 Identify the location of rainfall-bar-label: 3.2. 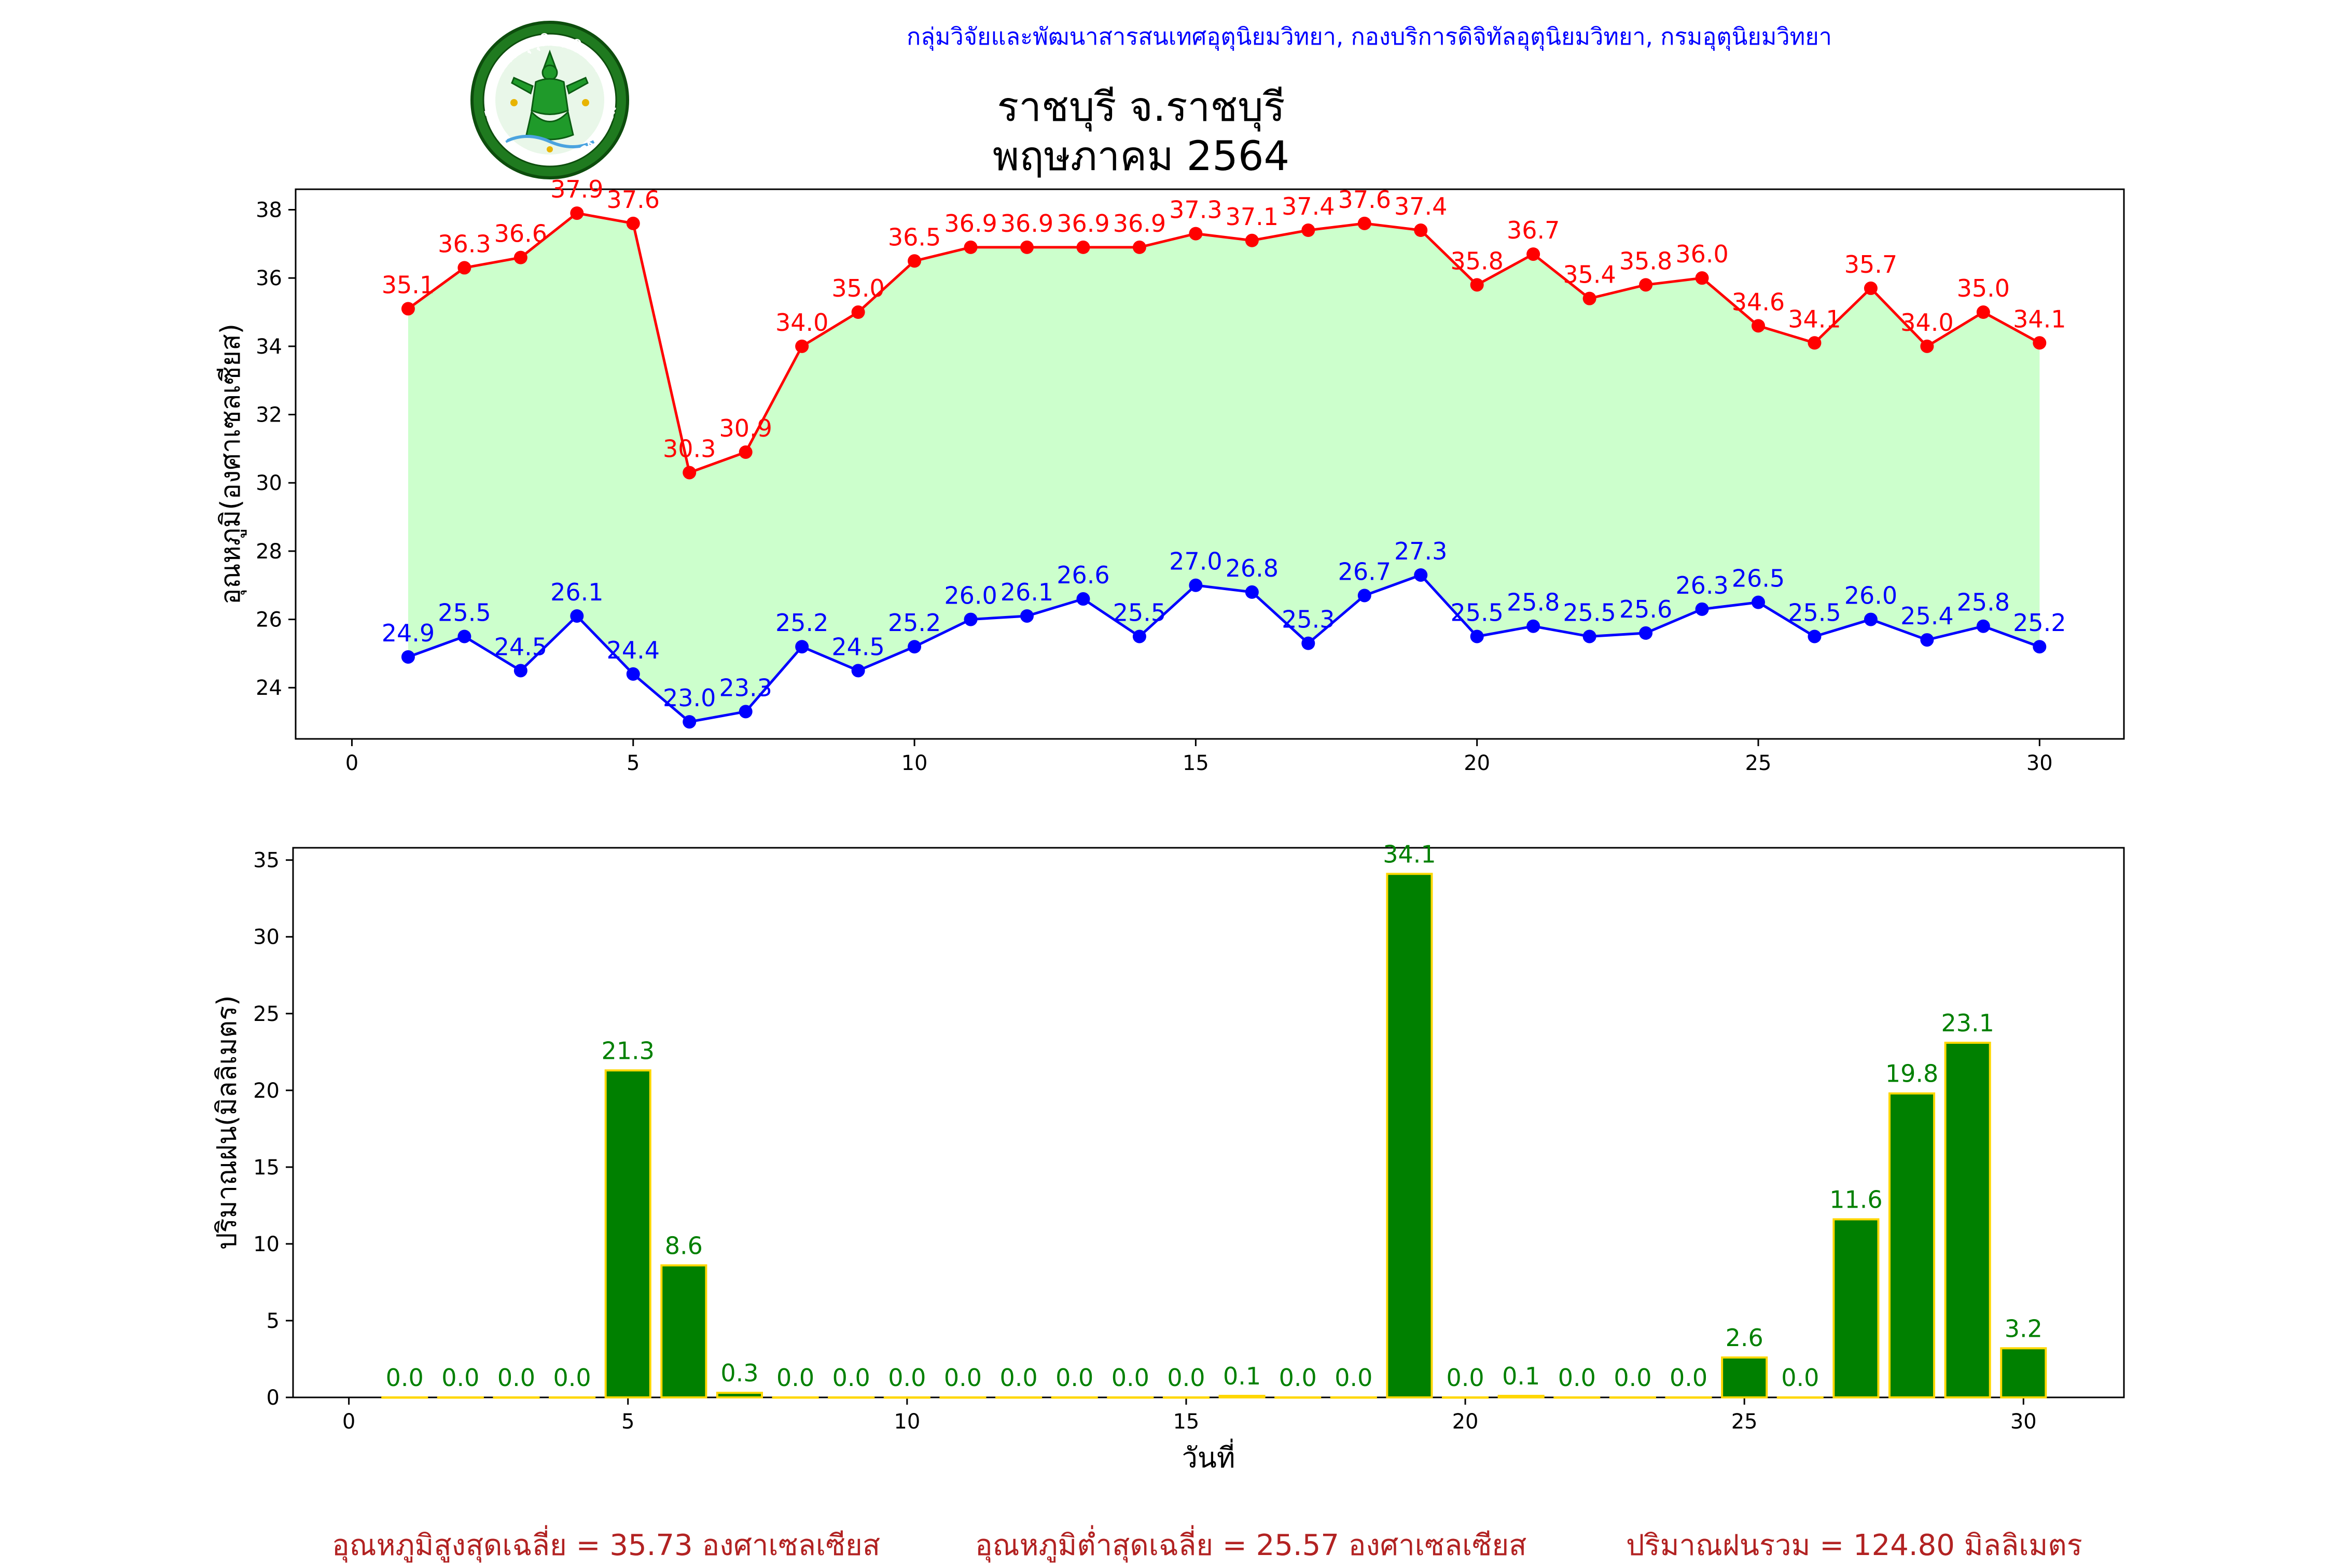
(2024, 1328).